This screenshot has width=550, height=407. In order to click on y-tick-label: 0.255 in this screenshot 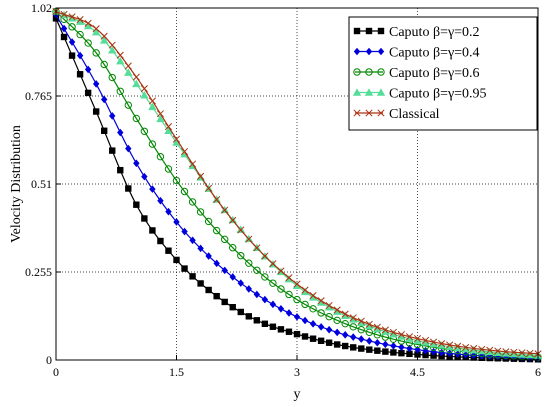, I will do `click(38, 272)`.